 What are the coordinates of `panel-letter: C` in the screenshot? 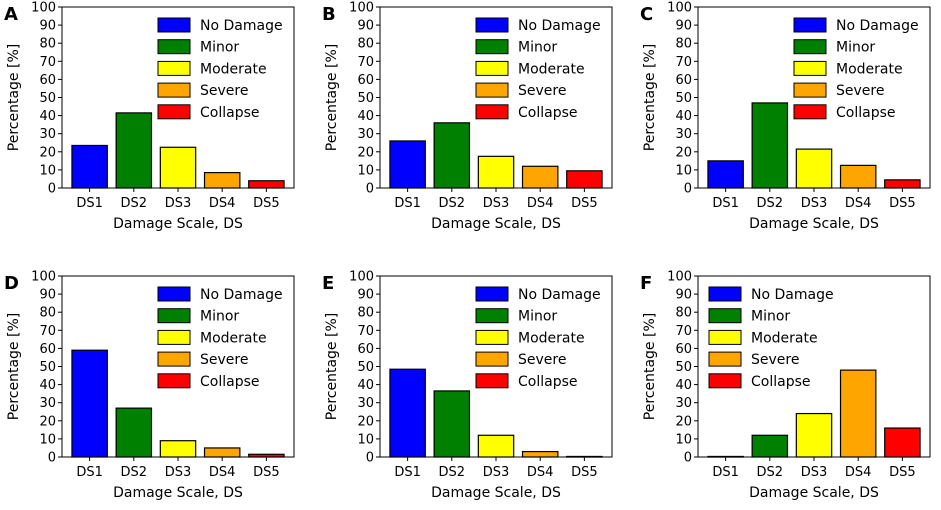 It's located at (646, 14).